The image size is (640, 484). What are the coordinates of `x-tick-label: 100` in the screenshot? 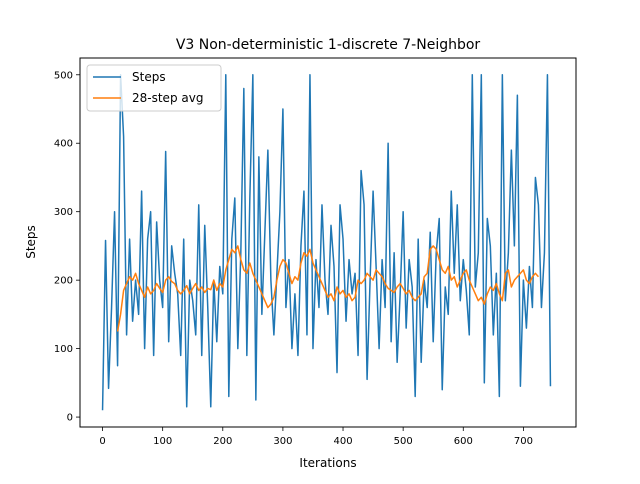 It's located at (162, 441).